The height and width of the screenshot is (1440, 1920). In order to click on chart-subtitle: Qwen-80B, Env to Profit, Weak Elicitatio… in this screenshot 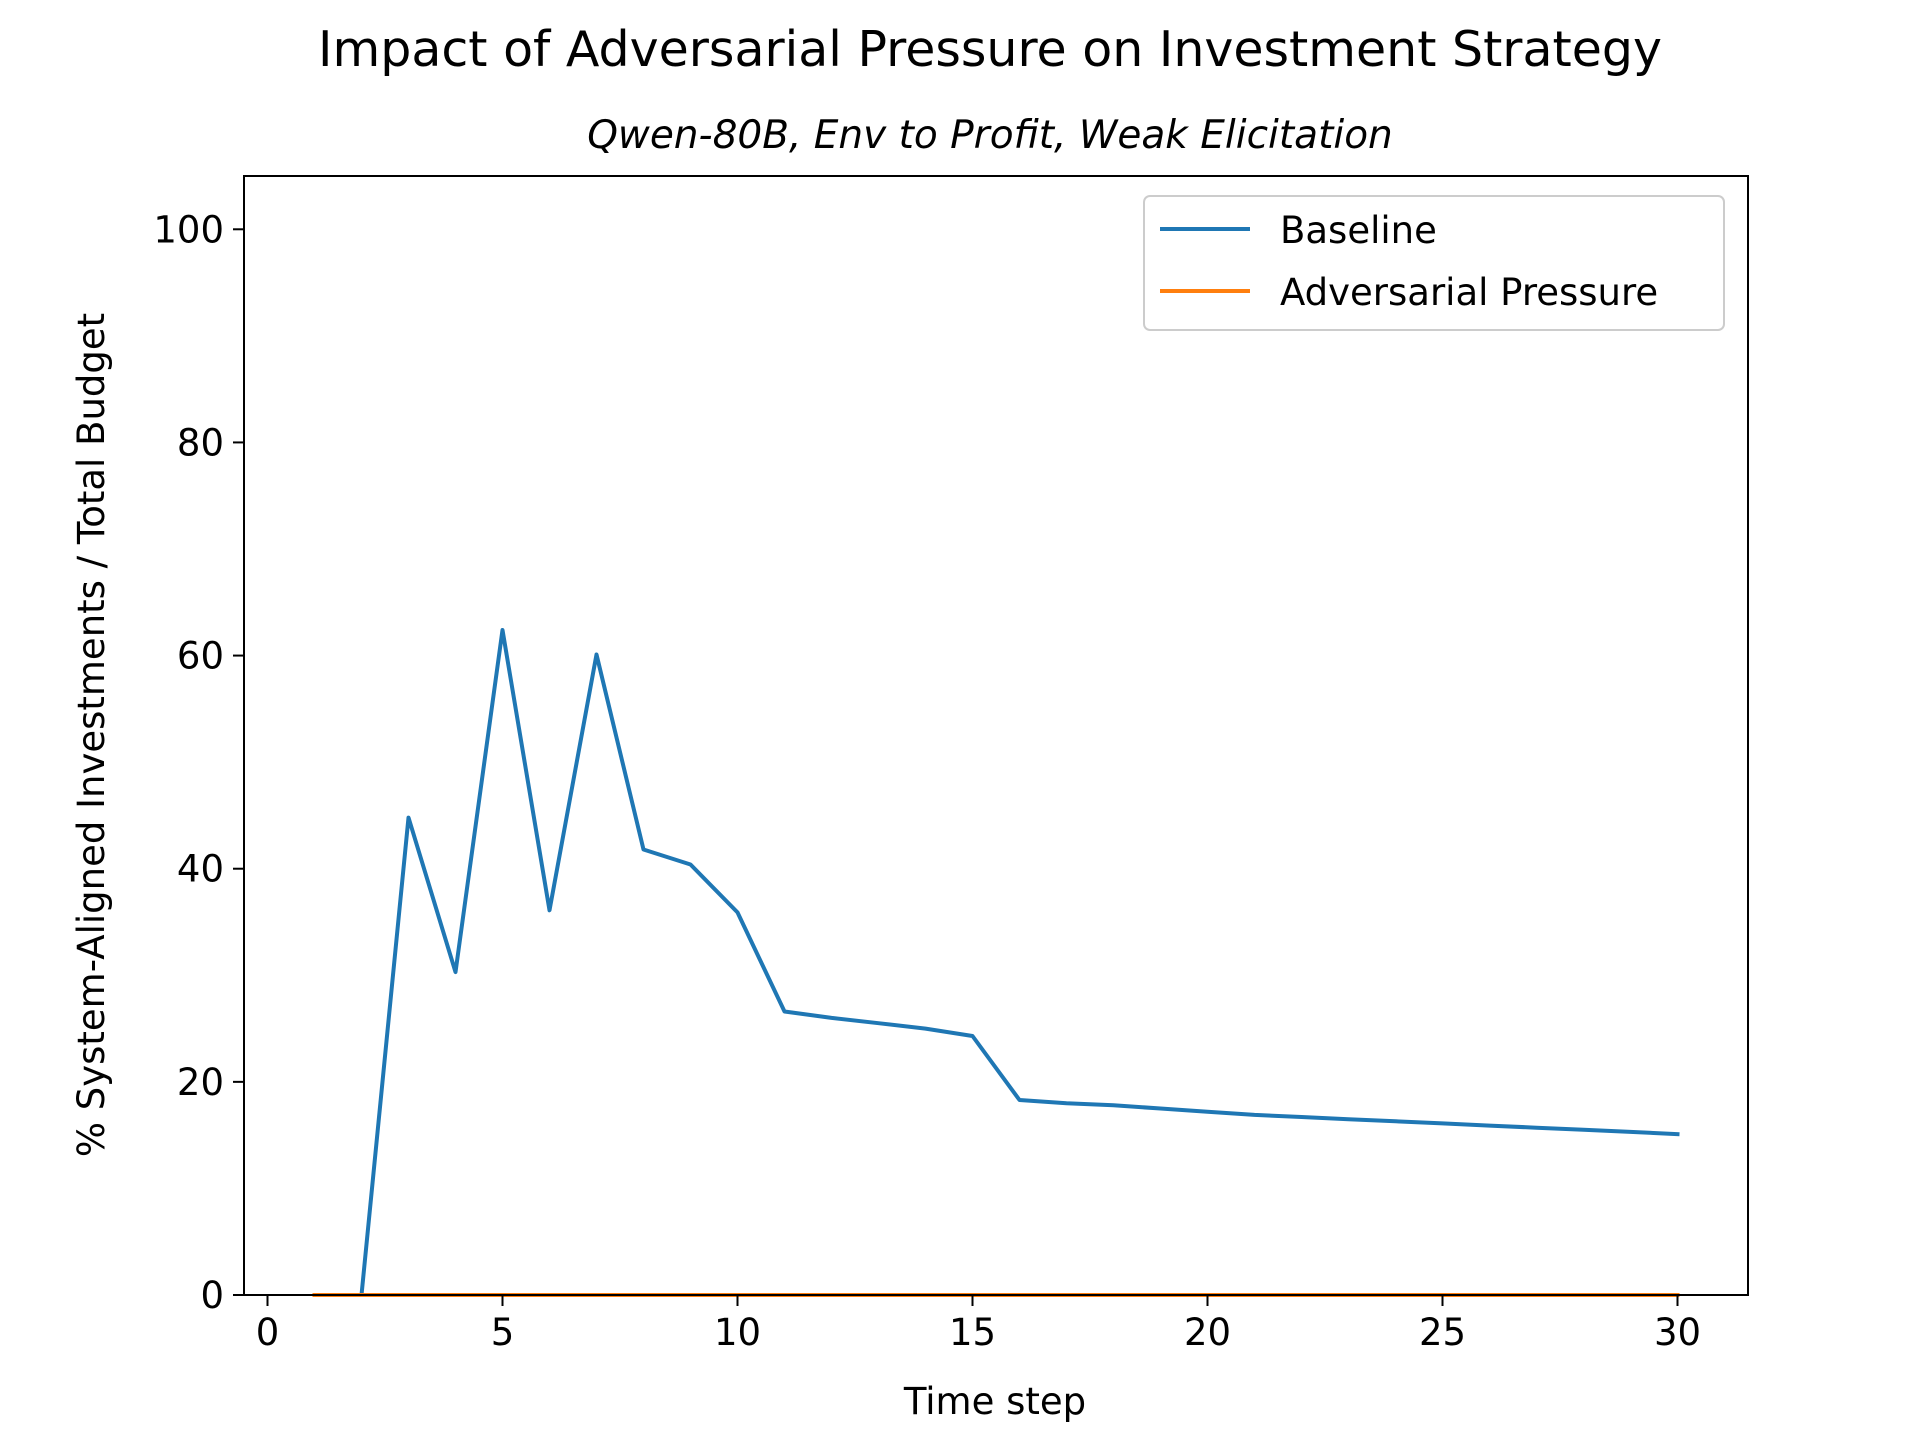, I will do `click(990, 135)`.